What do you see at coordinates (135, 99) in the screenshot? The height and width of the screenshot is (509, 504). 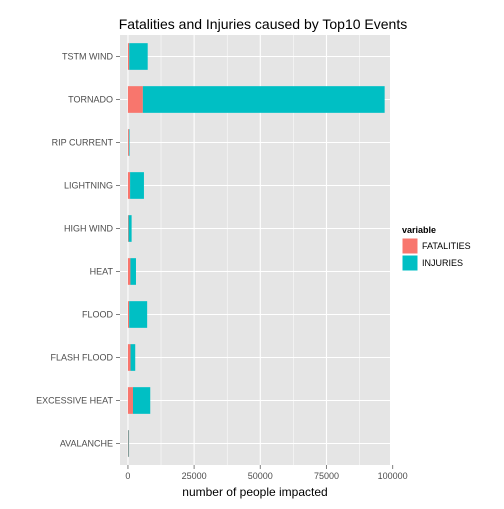 I see `bar-fatalities-tornado` at bounding box center [135, 99].